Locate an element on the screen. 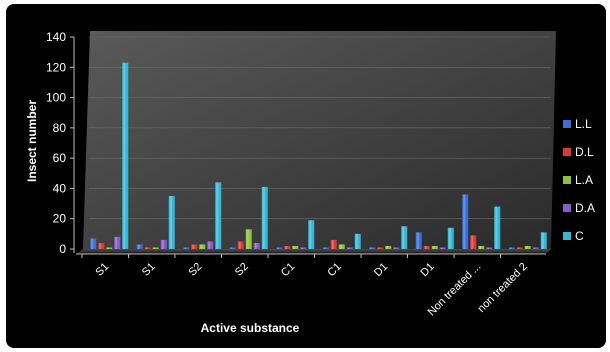 The height and width of the screenshot is (352, 610). legend: L.L D.L L.A D.A C is located at coordinates (579, 180).